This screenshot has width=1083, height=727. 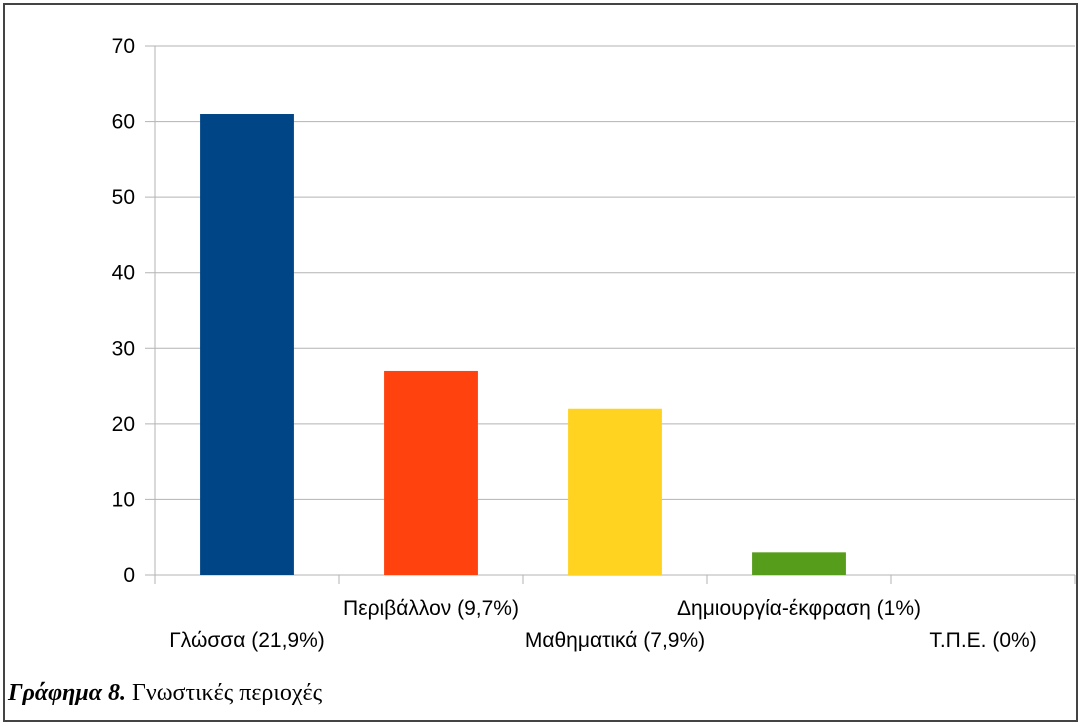 I want to click on y-tick-label: 10, so click(x=123, y=499).